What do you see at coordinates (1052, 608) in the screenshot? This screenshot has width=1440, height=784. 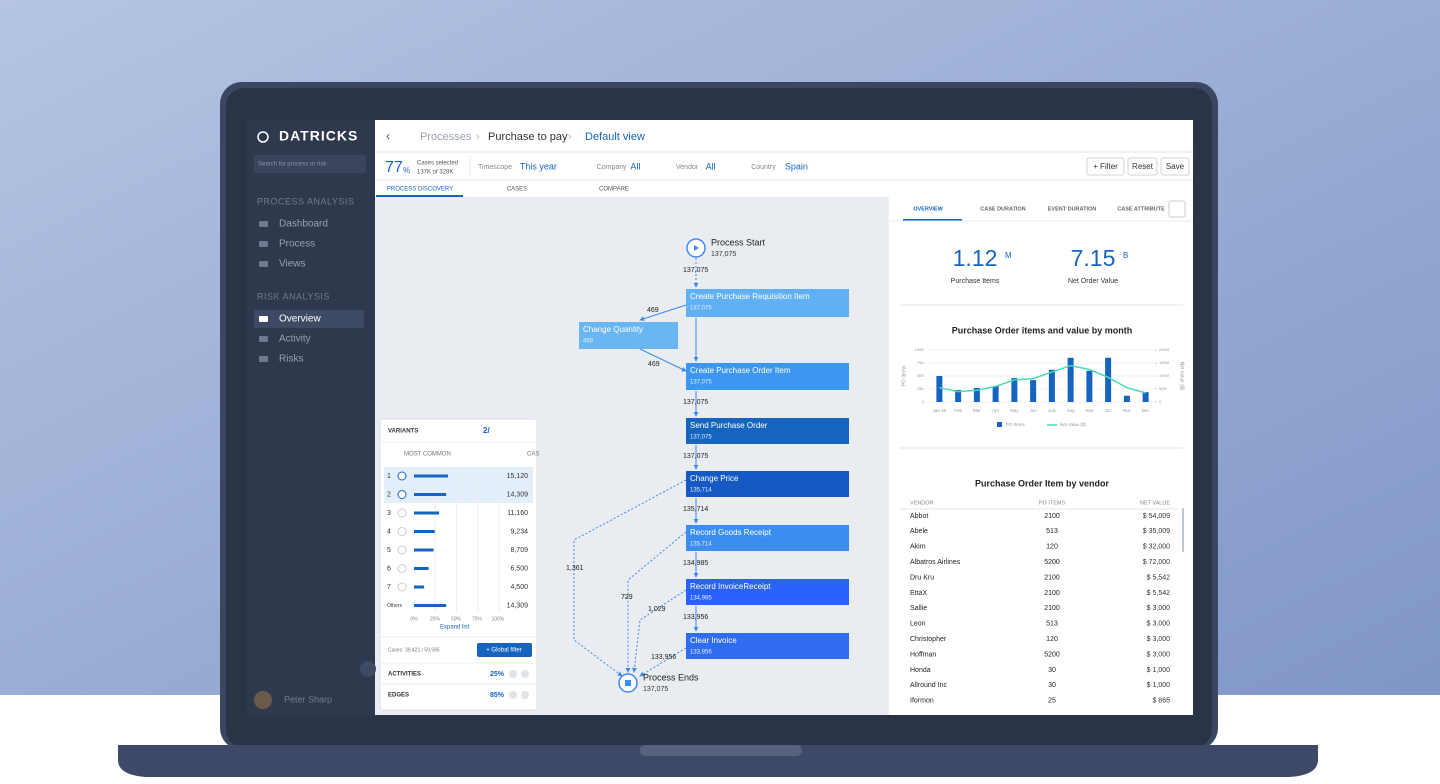 I see `table-cell: 2100` at bounding box center [1052, 608].